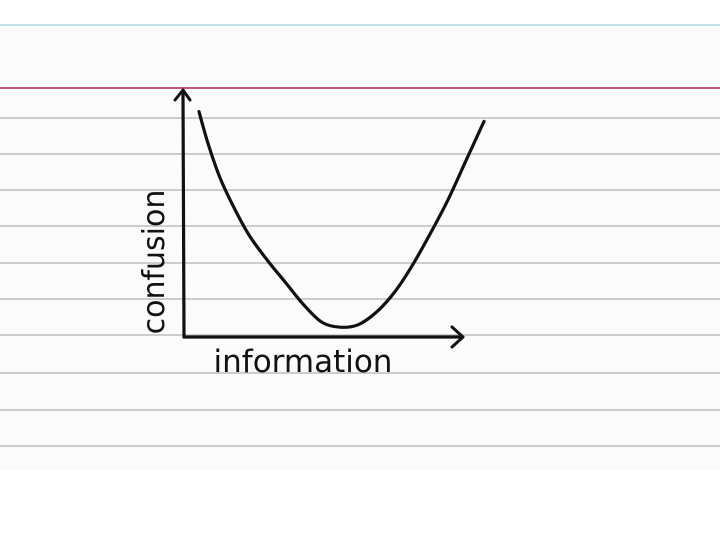 This screenshot has height=540, width=720. Describe the element at coordinates (182, 95) in the screenshot. I see `y-axis-arrow` at that location.